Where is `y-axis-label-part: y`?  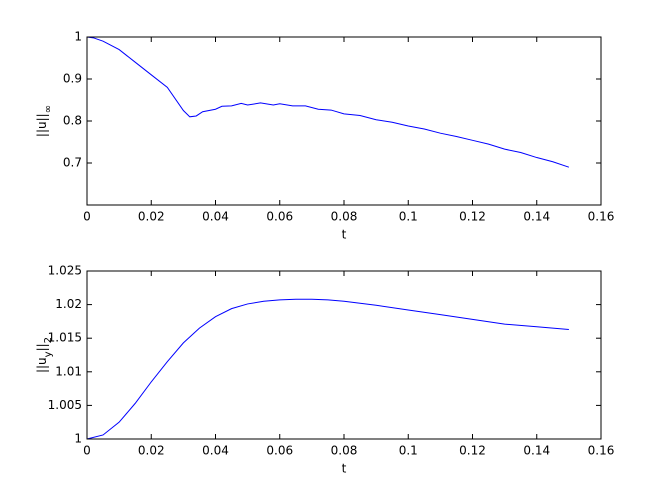
y-axis-label-part: y is located at coordinates (48, 354).